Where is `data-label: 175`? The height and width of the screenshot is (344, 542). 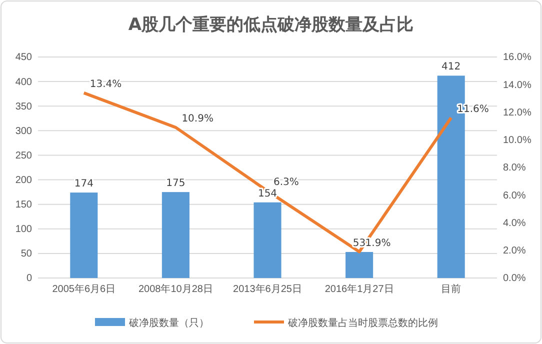 data-label: 175 is located at coordinates (176, 184).